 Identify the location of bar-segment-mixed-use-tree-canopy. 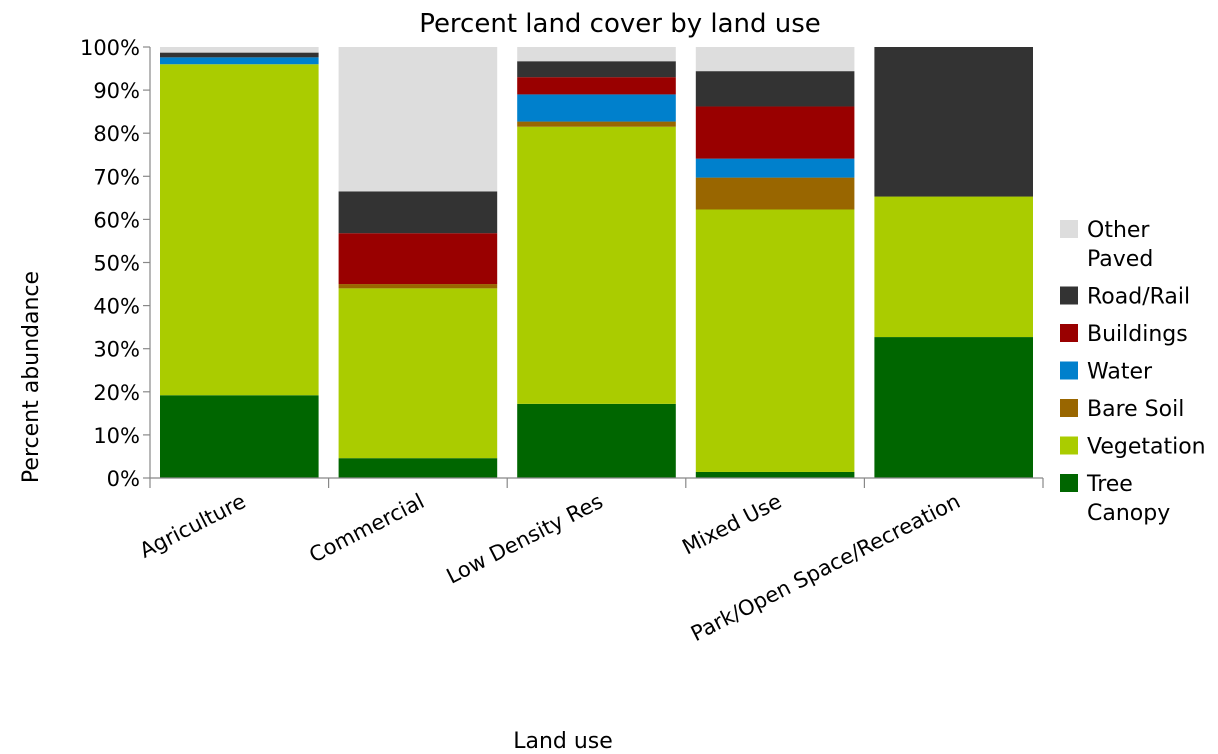
(775, 474).